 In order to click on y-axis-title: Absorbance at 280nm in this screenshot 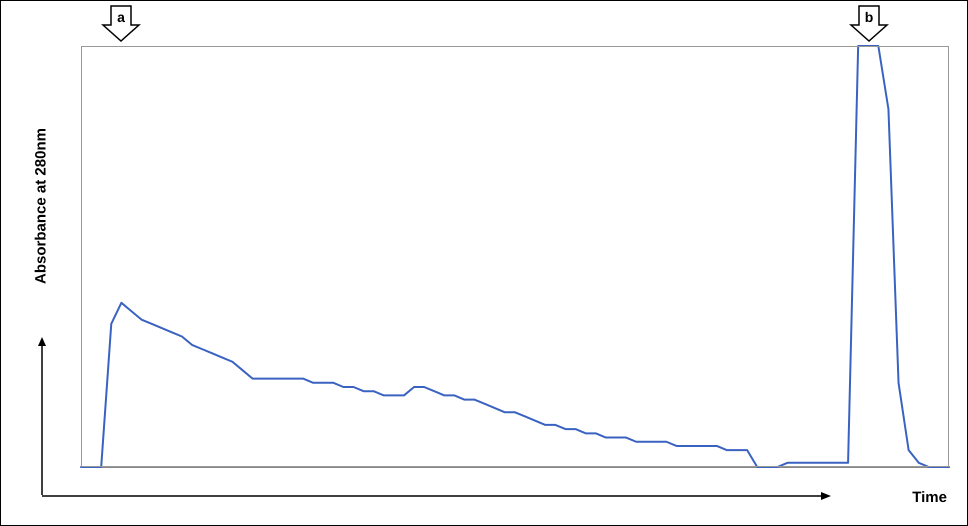, I will do `click(41, 206)`.